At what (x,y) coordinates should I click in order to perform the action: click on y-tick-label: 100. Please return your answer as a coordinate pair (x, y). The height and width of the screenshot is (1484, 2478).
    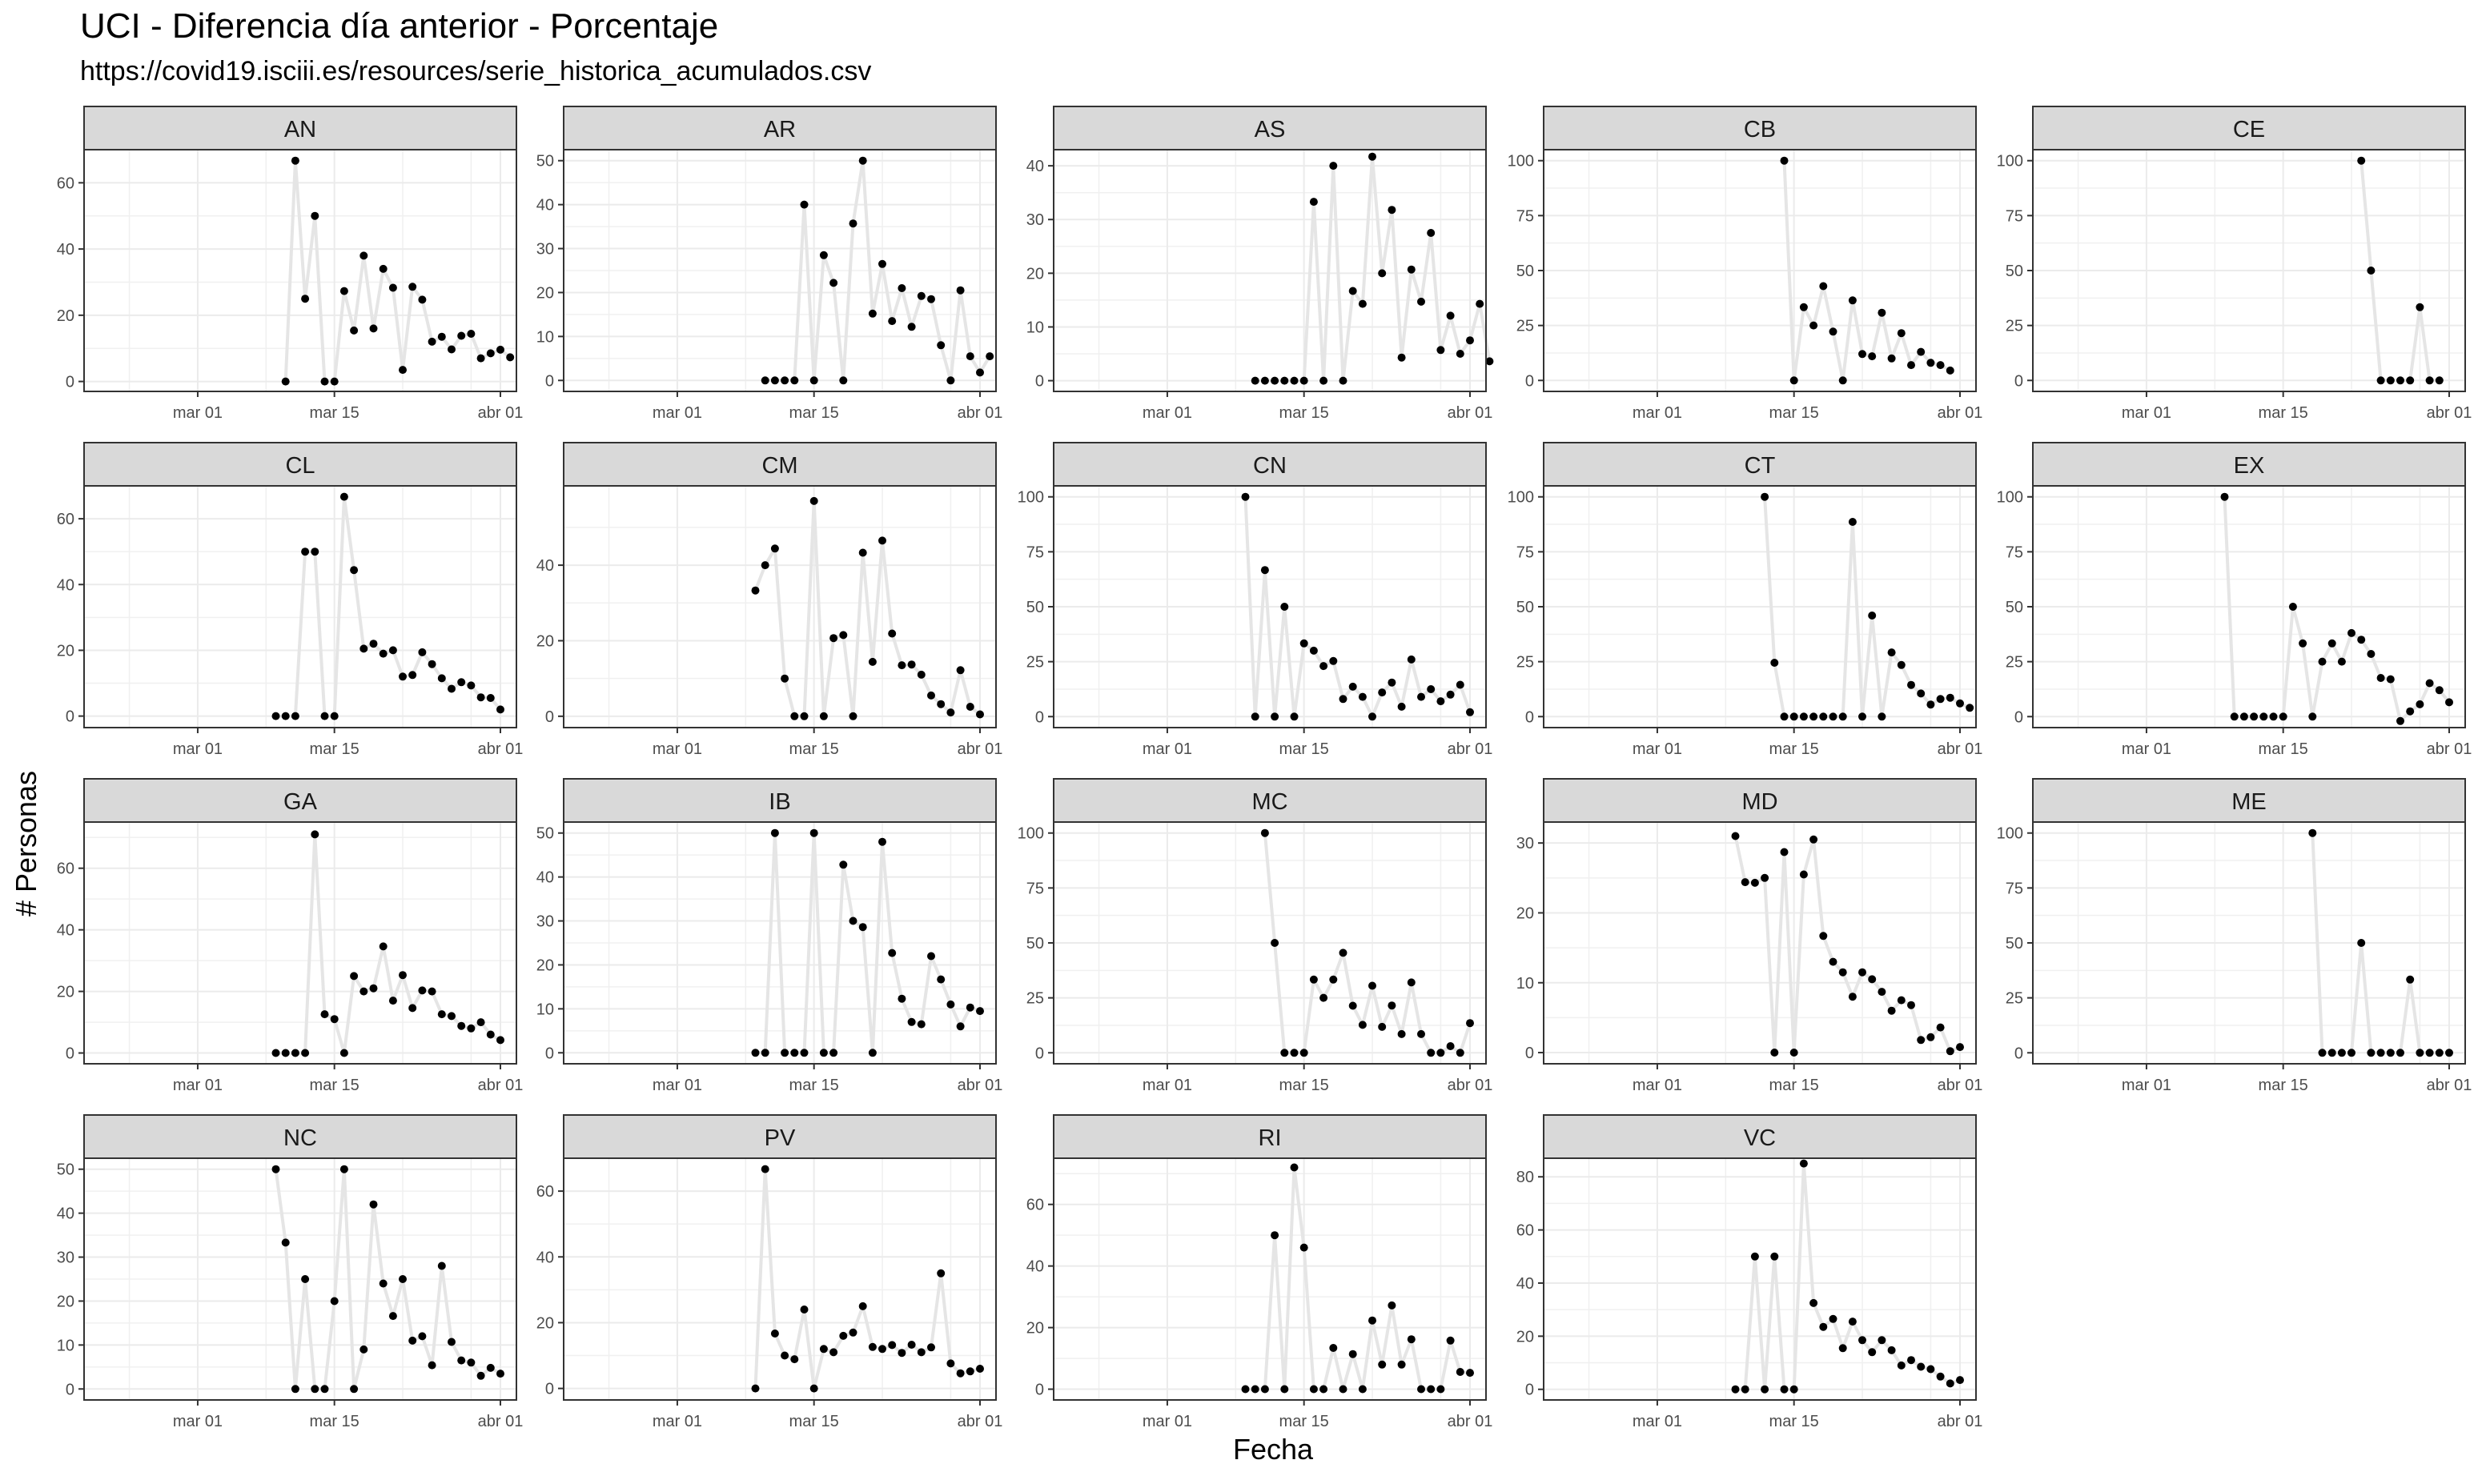
    Looking at the image, I should click on (2010, 161).